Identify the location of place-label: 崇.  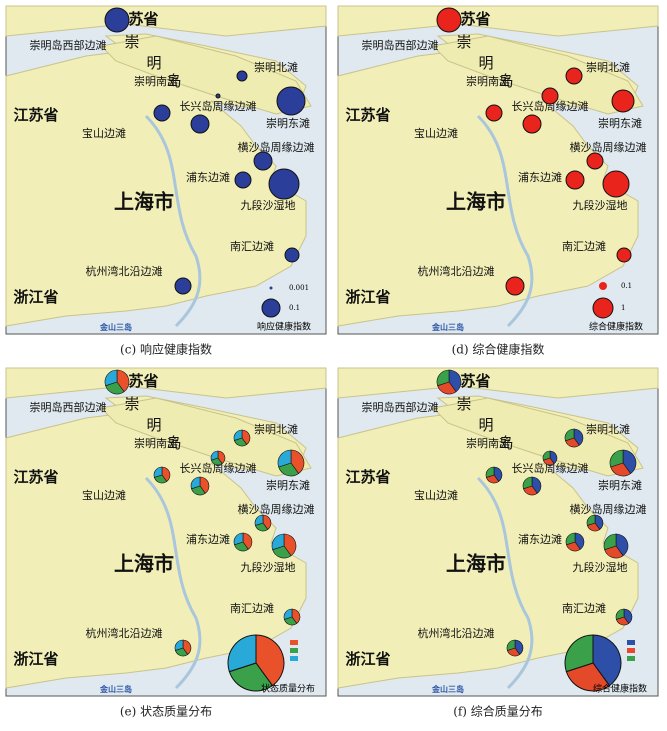
(131, 42).